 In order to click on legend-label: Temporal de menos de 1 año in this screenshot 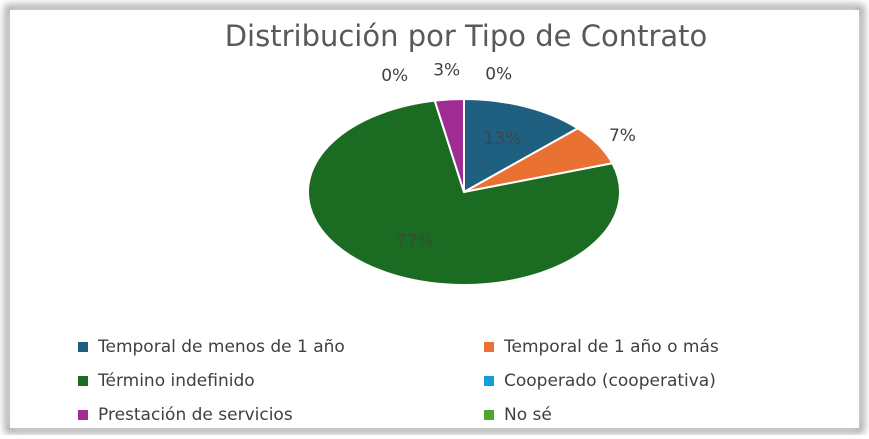, I will do `click(221, 347)`.